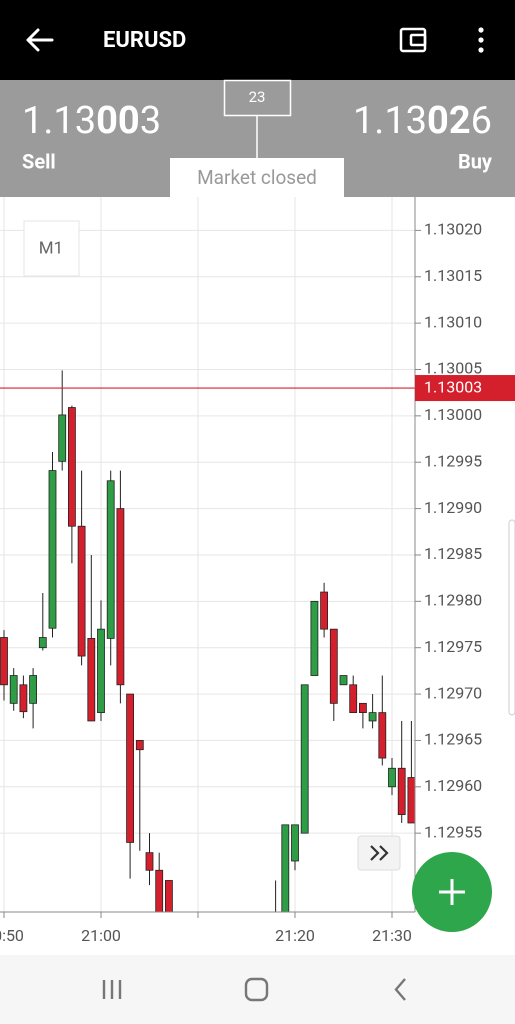 Image resolution: width=515 pixels, height=1024 pixels. Describe the element at coordinates (453, 600) in the screenshot. I see `y-tick-label: 1.12980` at that location.